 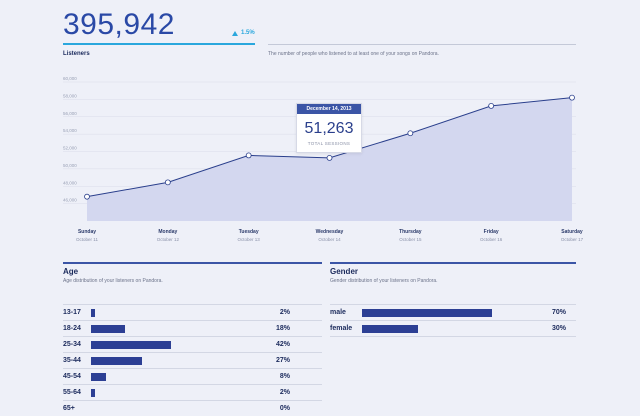 I want to click on x-day-label: Monday, so click(x=167, y=232).